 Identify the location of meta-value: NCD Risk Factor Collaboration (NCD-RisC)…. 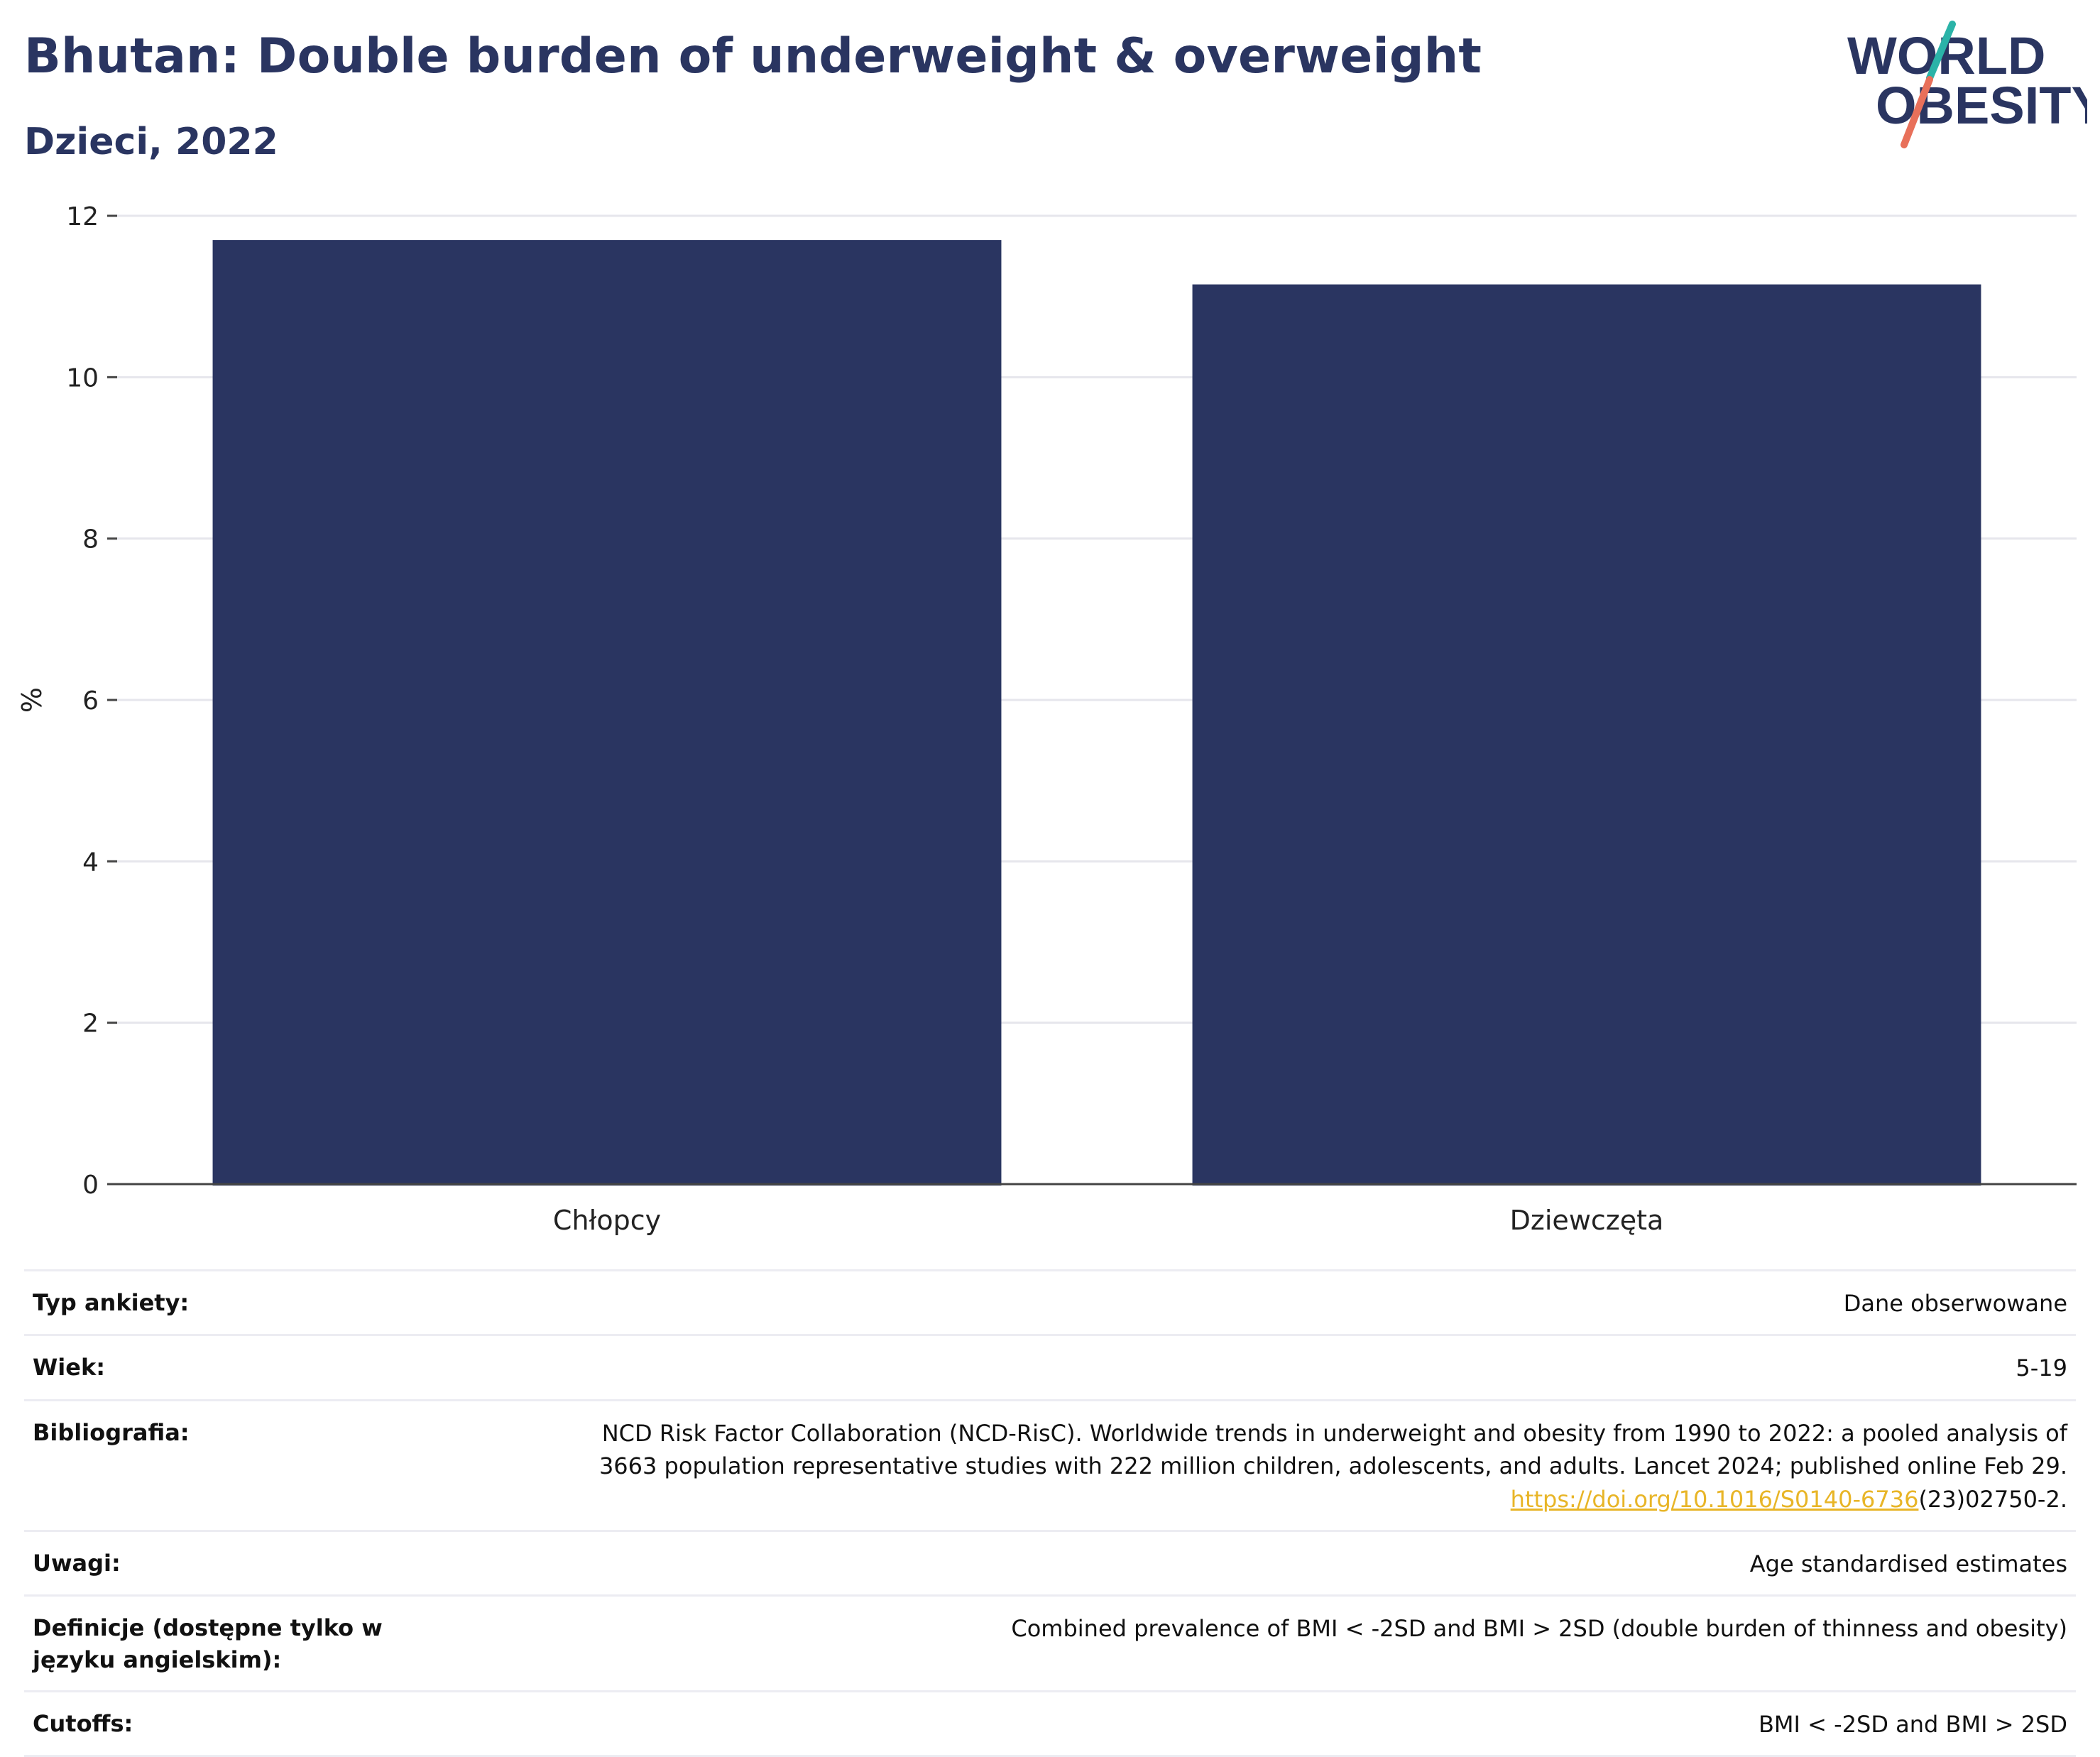
(1291, 1466).